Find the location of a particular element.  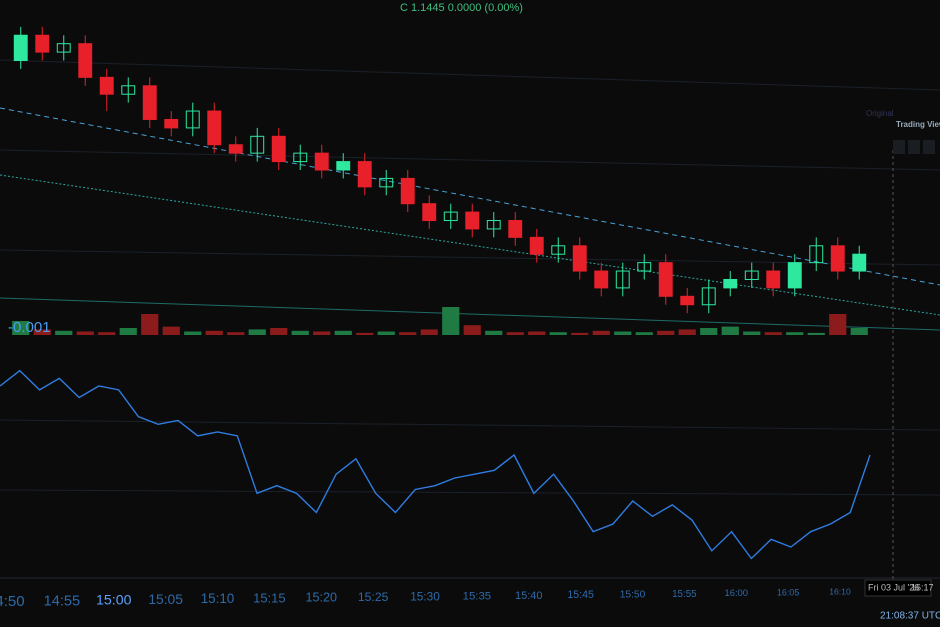

time-tick-label: 16:10 is located at coordinates (840, 592).